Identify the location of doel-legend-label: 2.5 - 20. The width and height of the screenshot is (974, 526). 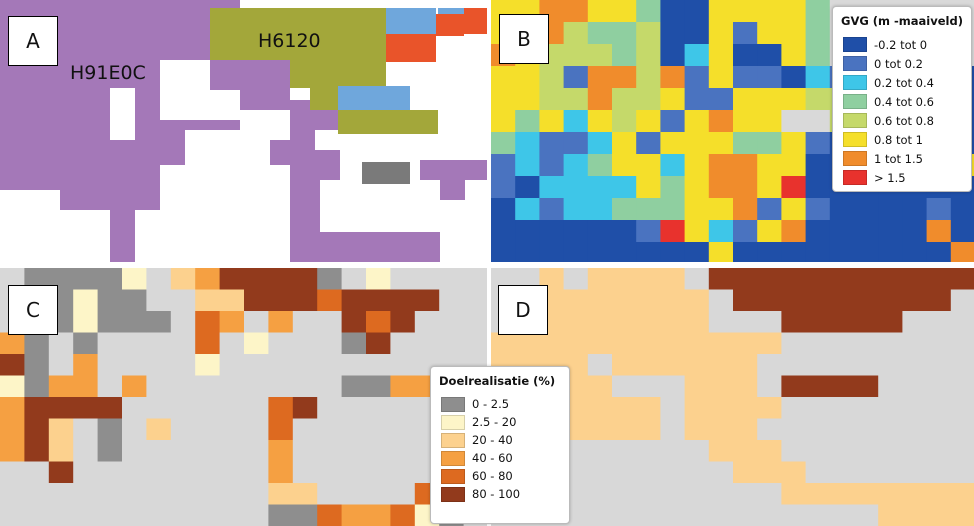
(494, 422).